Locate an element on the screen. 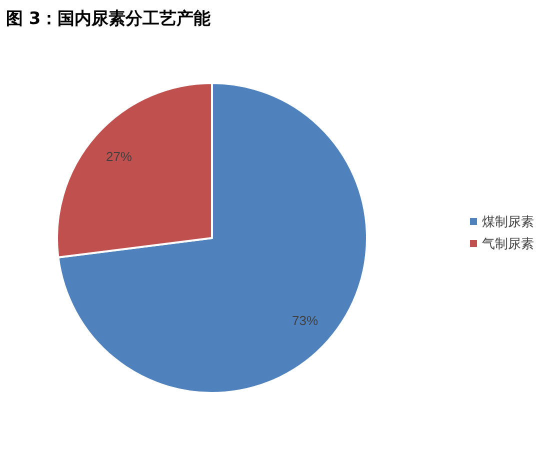 The image size is (560, 473). title: 图 3：国内尿素分工艺产能 is located at coordinates (108, 19).